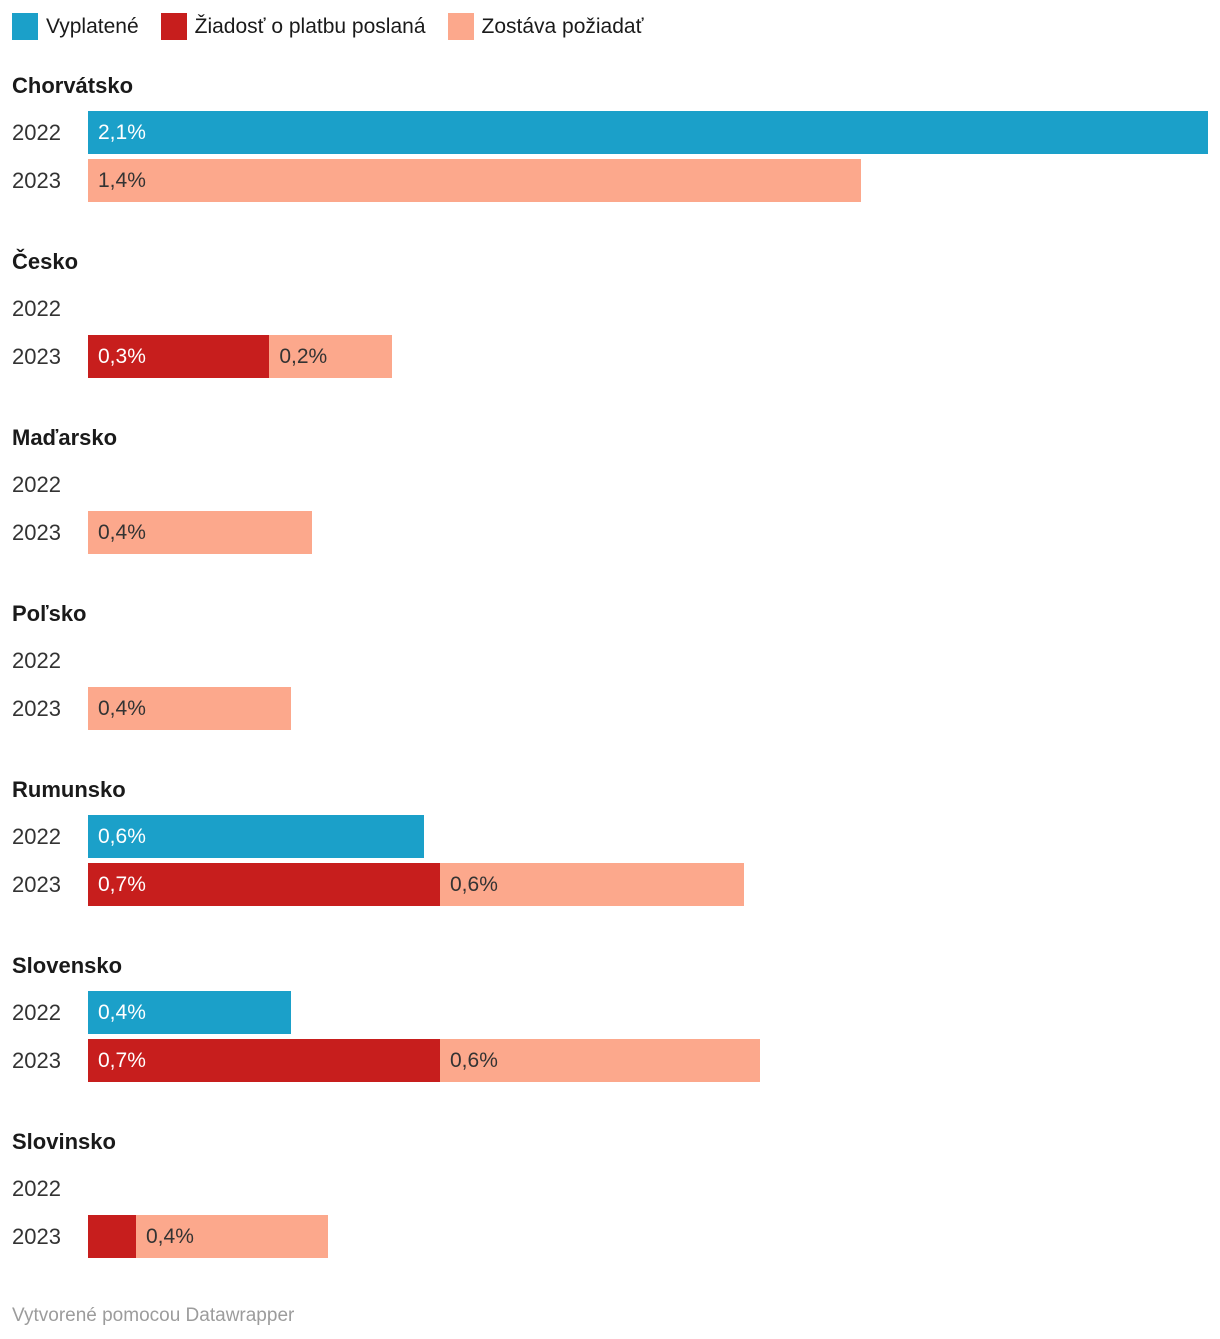 The image size is (1220, 1339). What do you see at coordinates (648, 356) in the screenshot?
I see `bar-track: 0,3% 0,2%` at bounding box center [648, 356].